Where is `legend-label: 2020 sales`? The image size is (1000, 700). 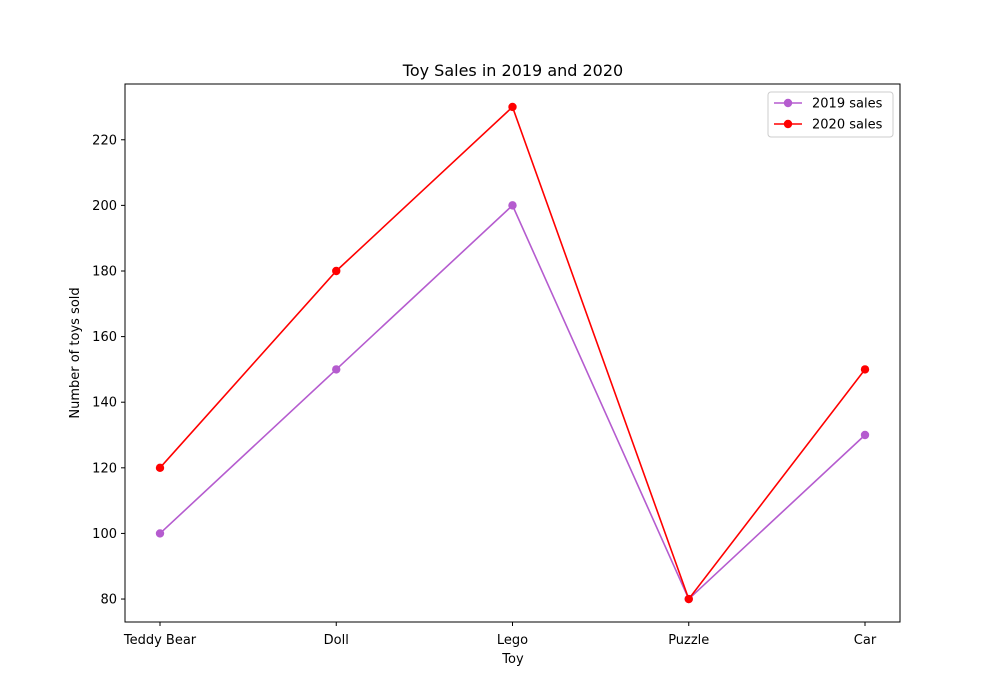
legend-label: 2020 sales is located at coordinates (847, 125).